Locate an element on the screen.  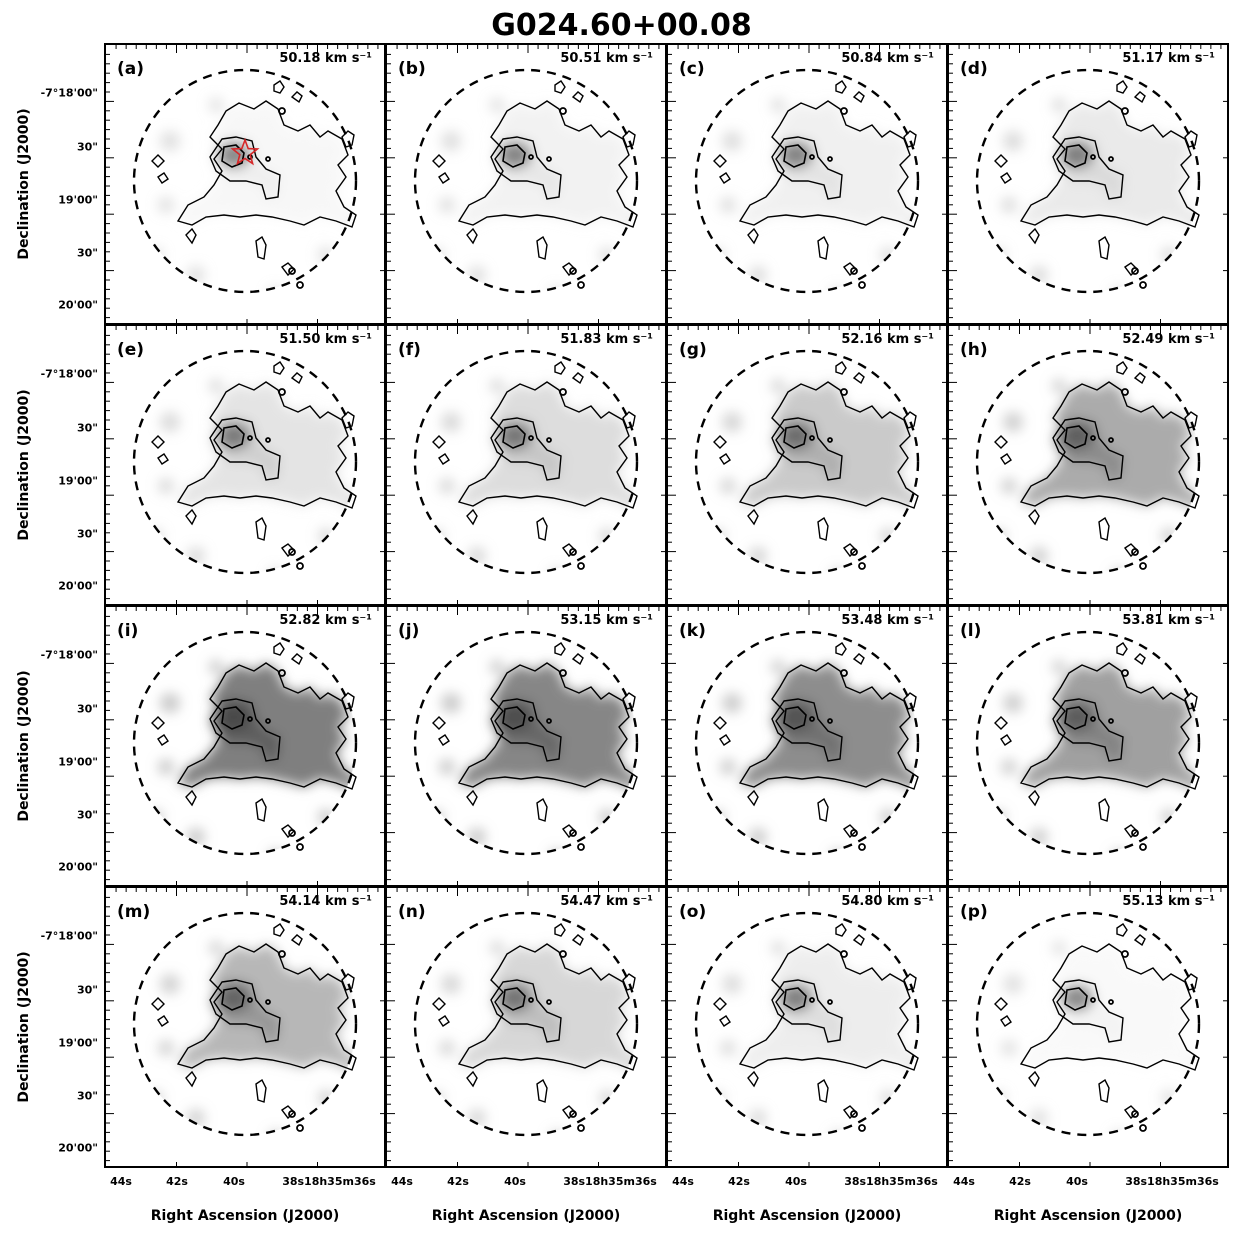
channel-panel: (p) 55.13 km s⁻¹ is located at coordinates (1088, 1027).